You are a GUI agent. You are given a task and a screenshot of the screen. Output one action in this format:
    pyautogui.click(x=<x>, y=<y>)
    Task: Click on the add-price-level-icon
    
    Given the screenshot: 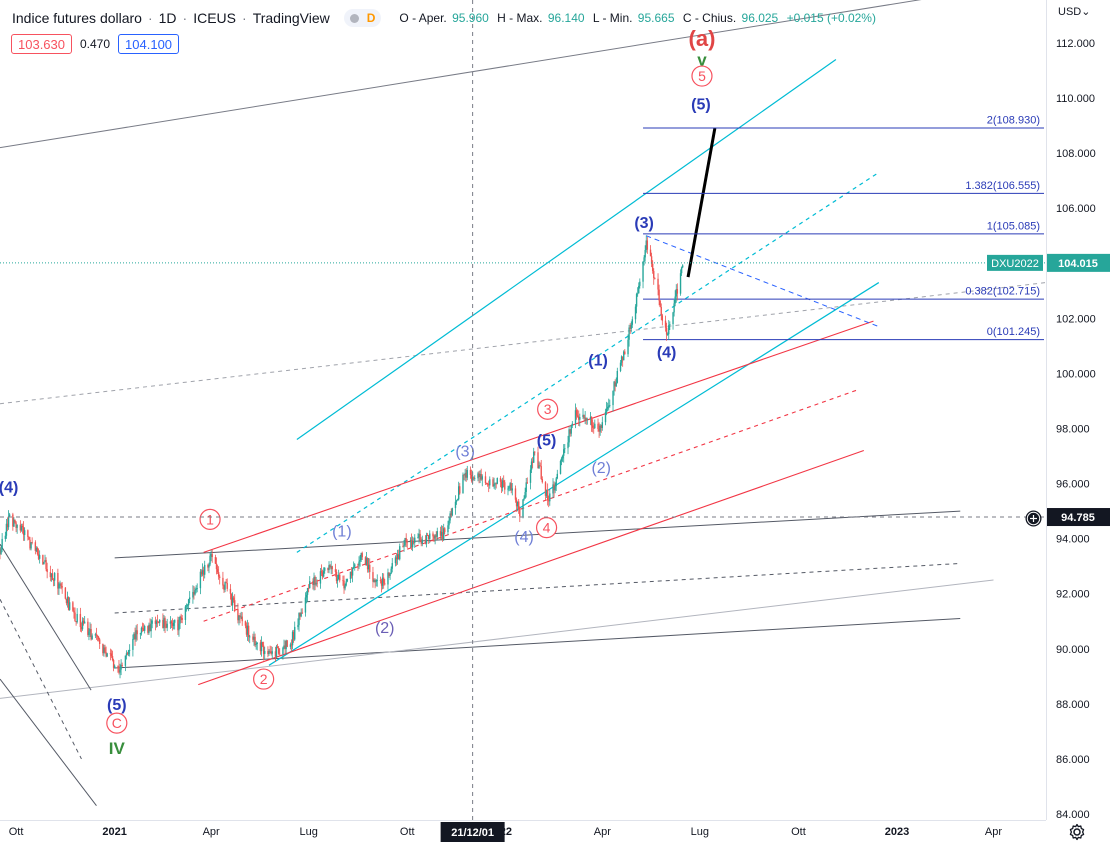 What is the action you would take?
    pyautogui.click(x=1033, y=518)
    